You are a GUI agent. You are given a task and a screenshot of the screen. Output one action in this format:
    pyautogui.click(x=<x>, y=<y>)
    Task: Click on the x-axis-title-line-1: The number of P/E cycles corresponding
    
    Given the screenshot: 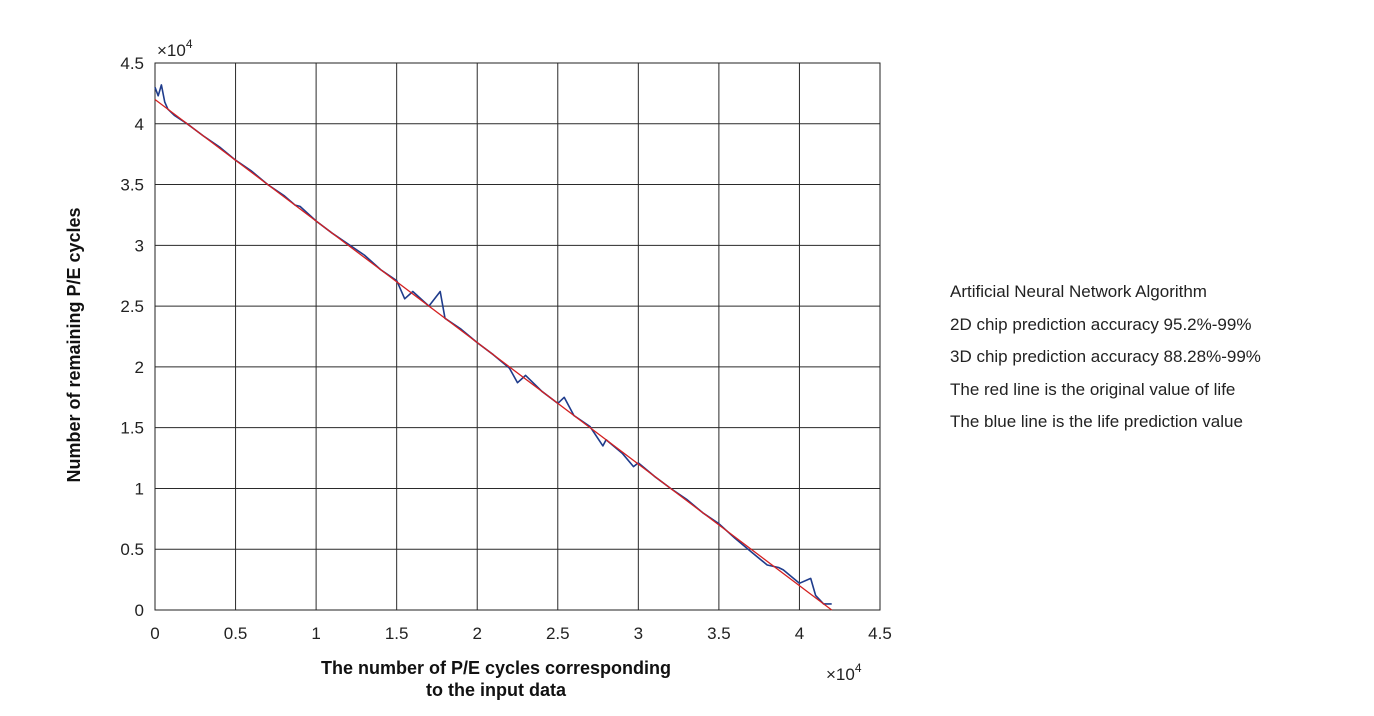 What is the action you would take?
    pyautogui.click(x=496, y=668)
    